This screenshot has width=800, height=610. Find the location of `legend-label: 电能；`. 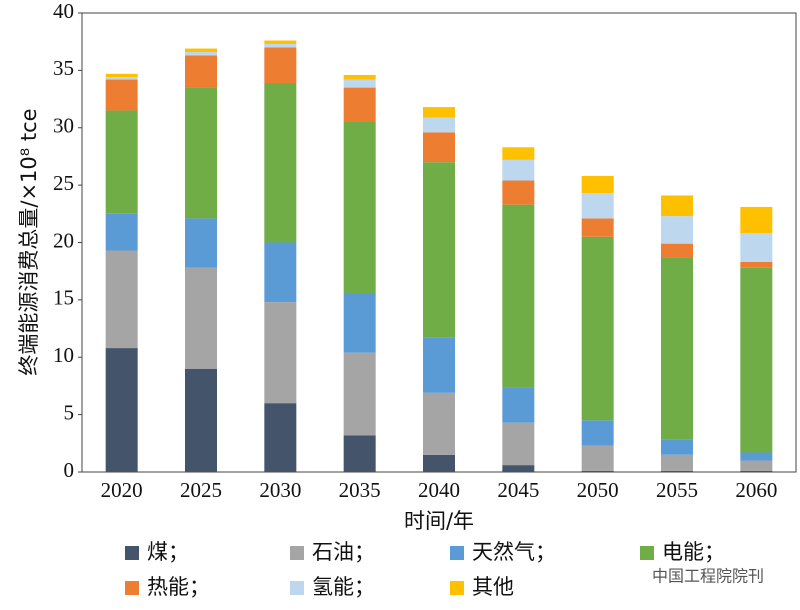

legend-label: 电能； is located at coordinates (693, 552).